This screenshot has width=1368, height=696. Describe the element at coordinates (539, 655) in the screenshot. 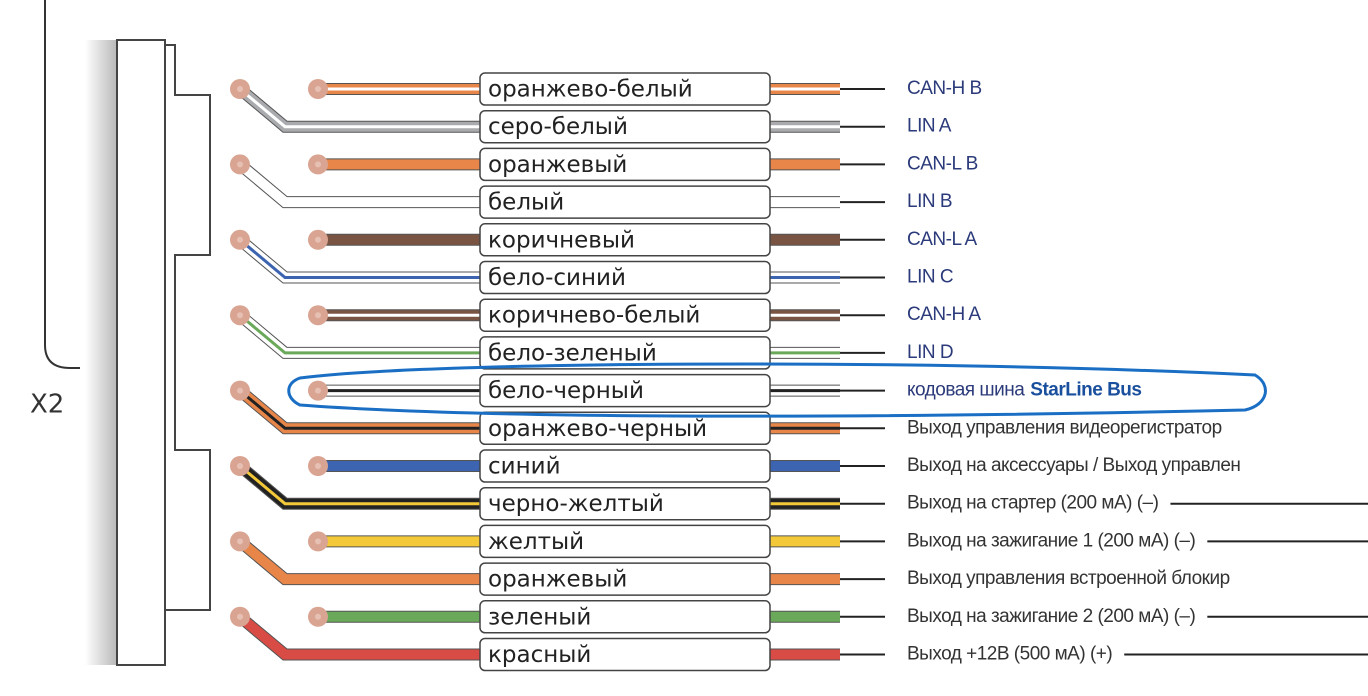

I see `wire-label: красный` at that location.